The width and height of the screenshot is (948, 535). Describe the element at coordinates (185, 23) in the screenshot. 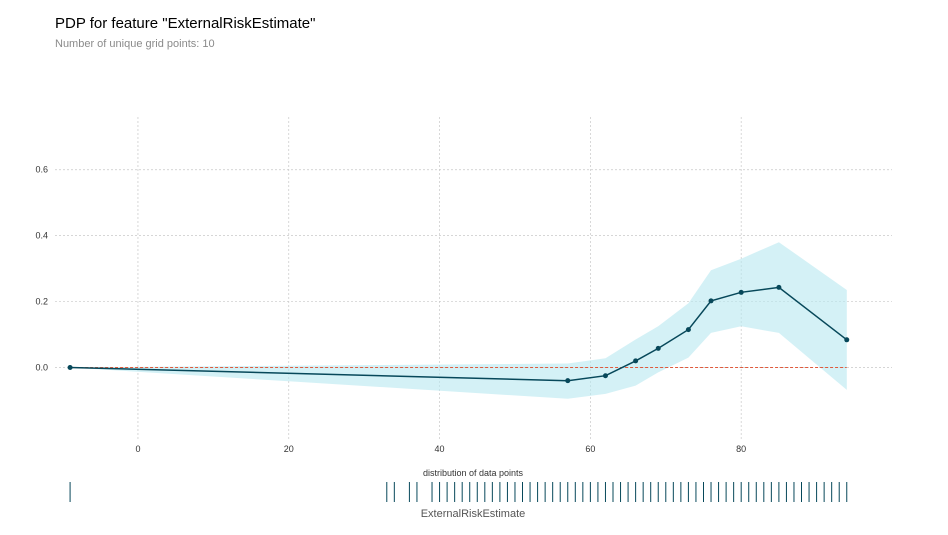

I see `chart-title: PDP for feature "ExternalRiskEstimate"` at that location.